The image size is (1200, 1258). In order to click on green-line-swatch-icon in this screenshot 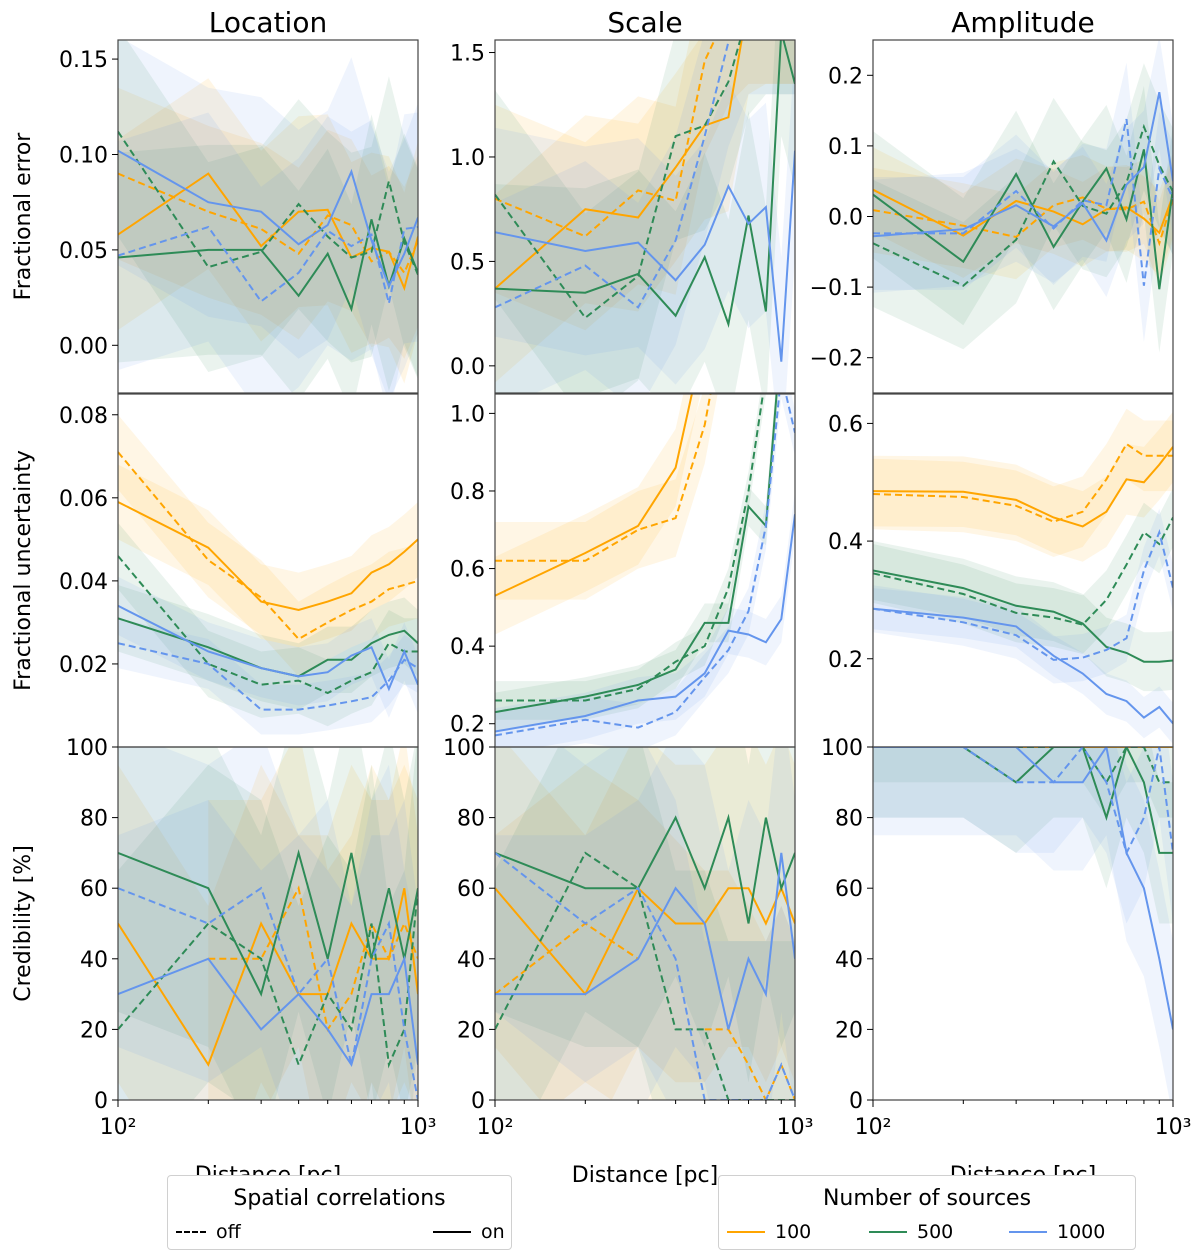, I will do `click(888, 1232)`.